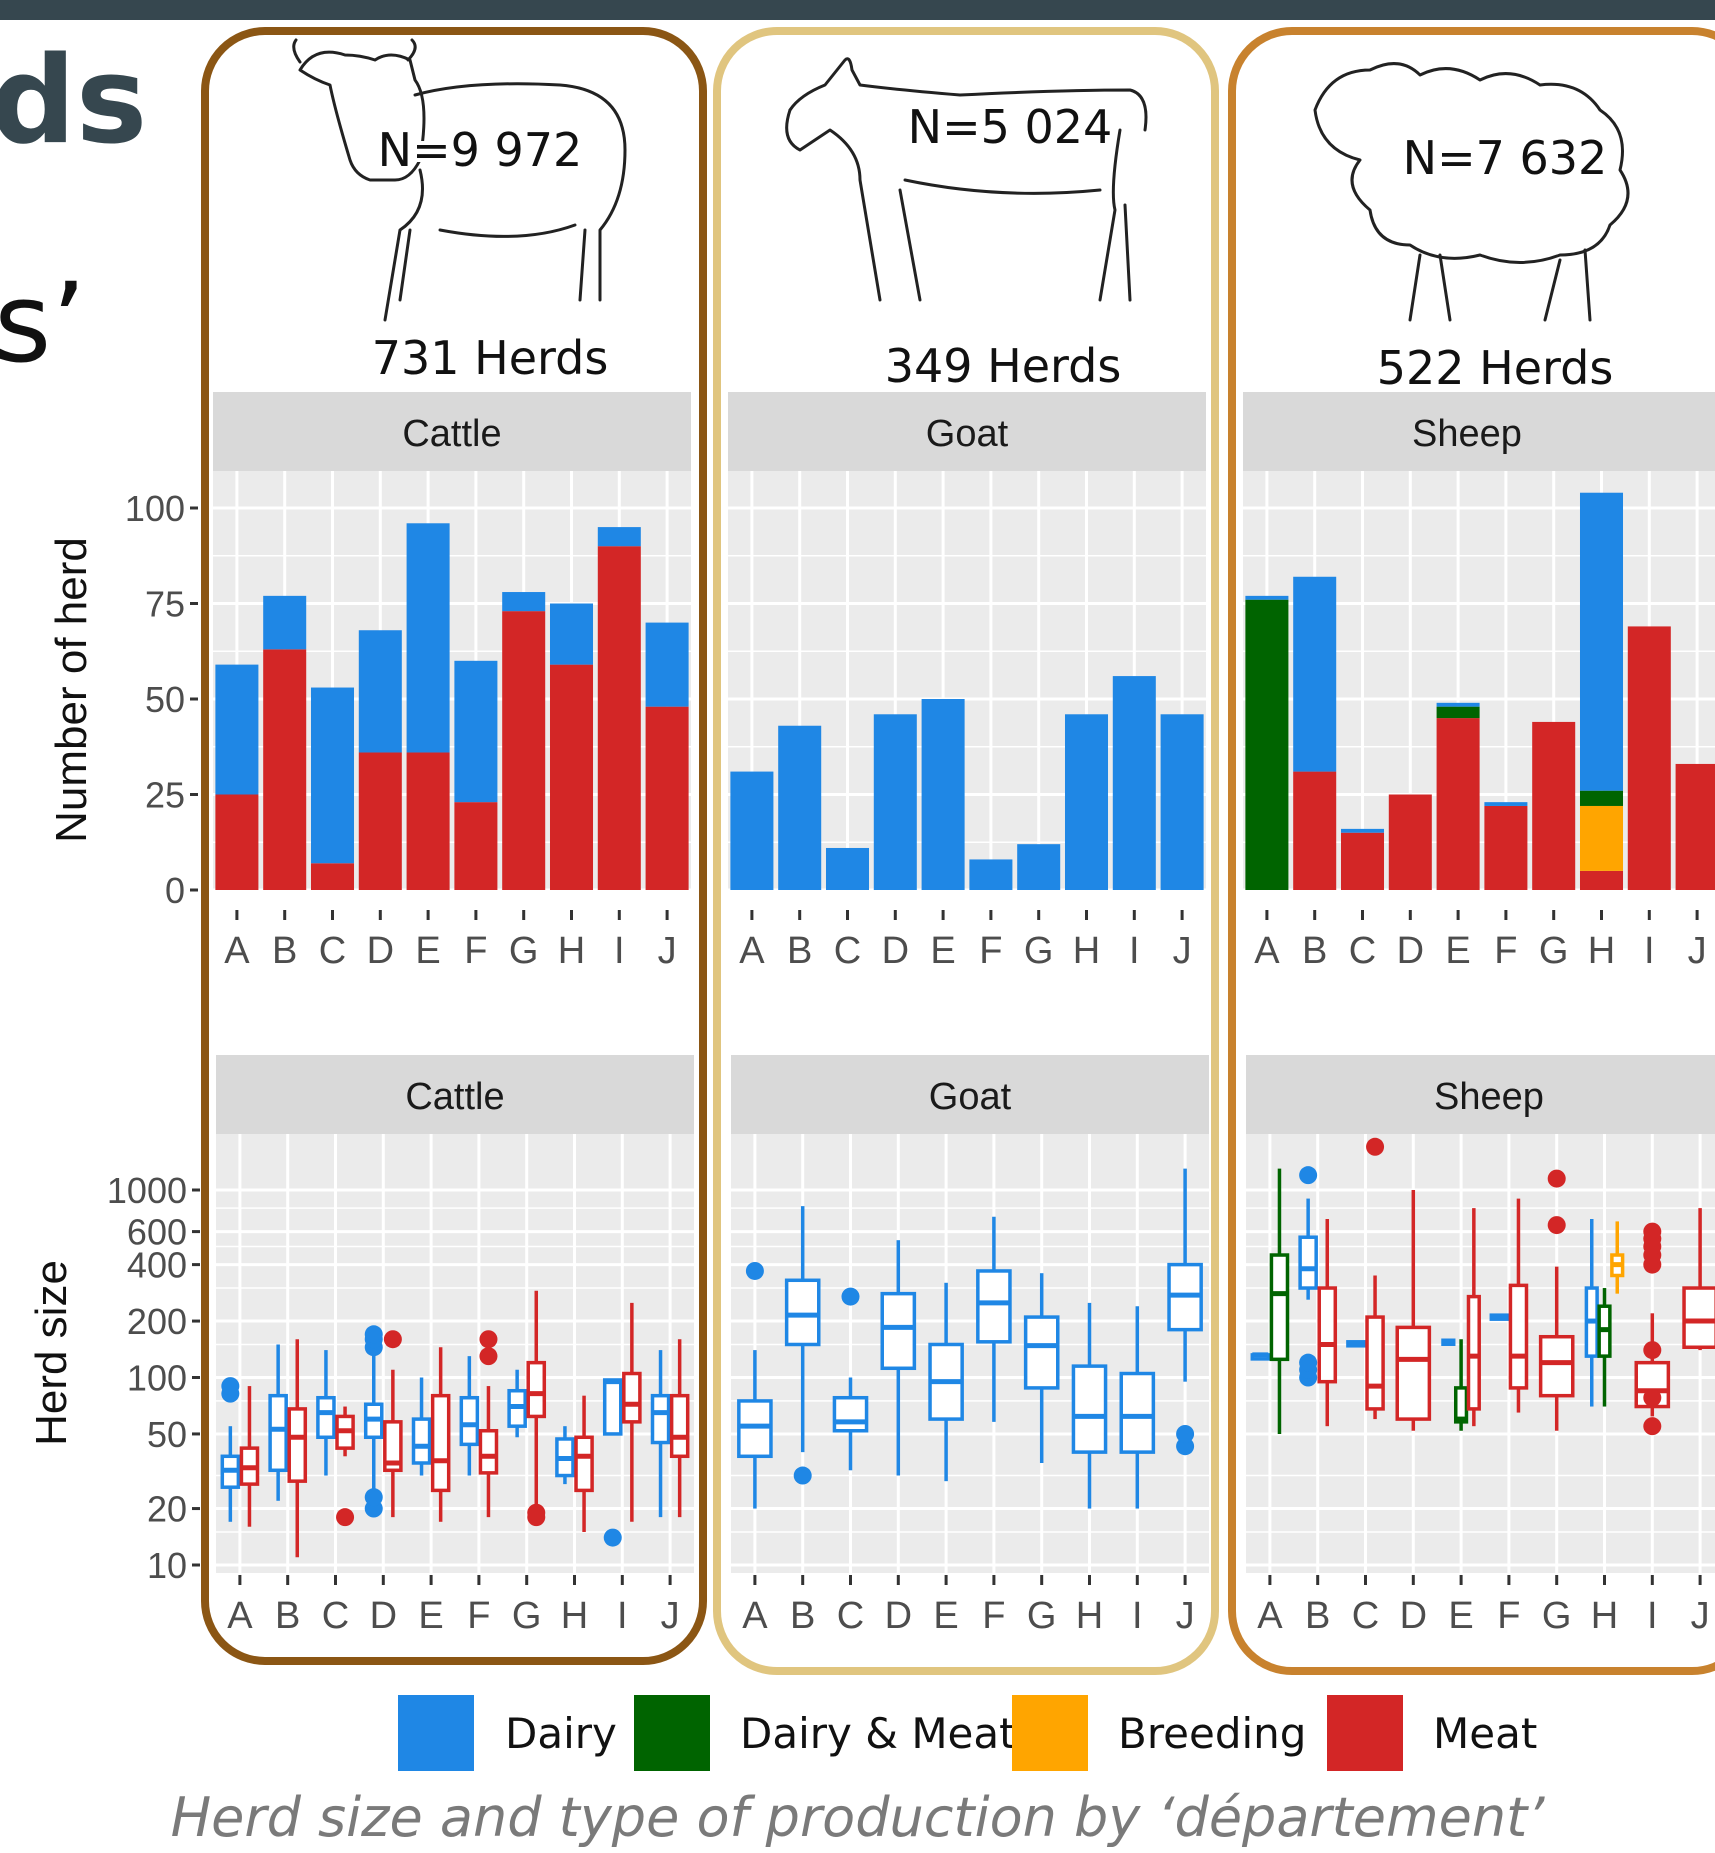 Image resolution: width=1715 pixels, height=1853 pixels. Describe the element at coordinates (527, 1616) in the screenshot. I see `cattle-box-xtick-label-g: G` at that location.